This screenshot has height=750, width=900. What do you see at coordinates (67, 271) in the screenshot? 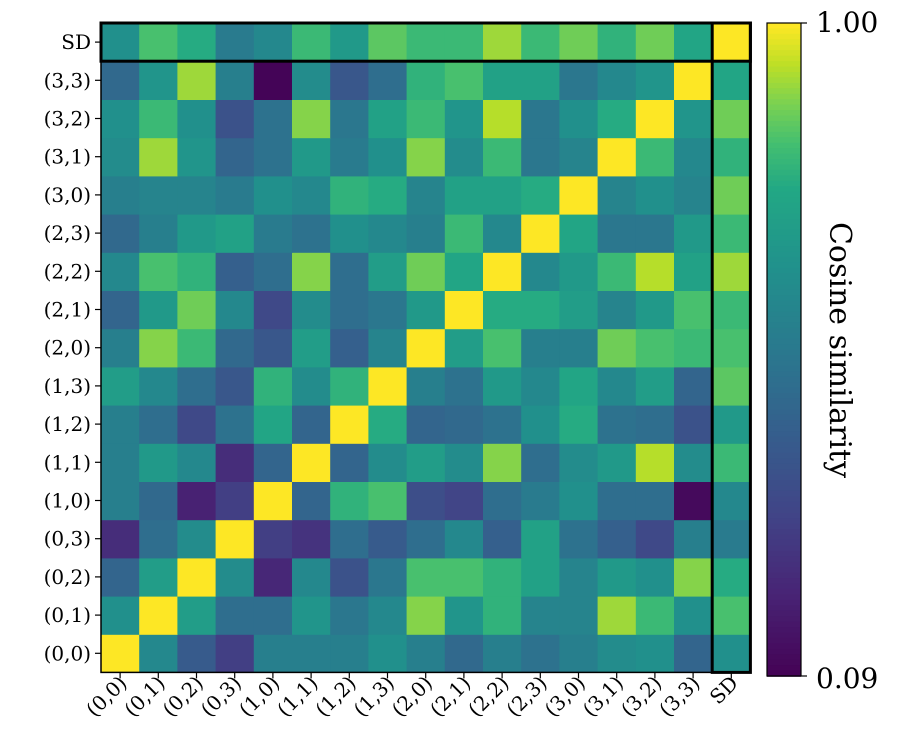
I see `y-tick-label: (2,2)` at bounding box center [67, 271].